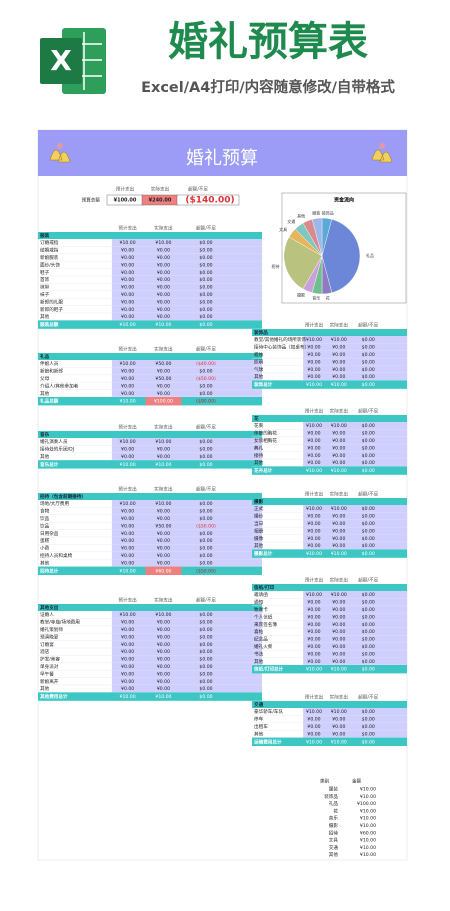 Image resolution: width=450 pixels, height=911 pixels. What do you see at coordinates (301, 295) in the screenshot?
I see `pie-label: 摄影` at bounding box center [301, 295].